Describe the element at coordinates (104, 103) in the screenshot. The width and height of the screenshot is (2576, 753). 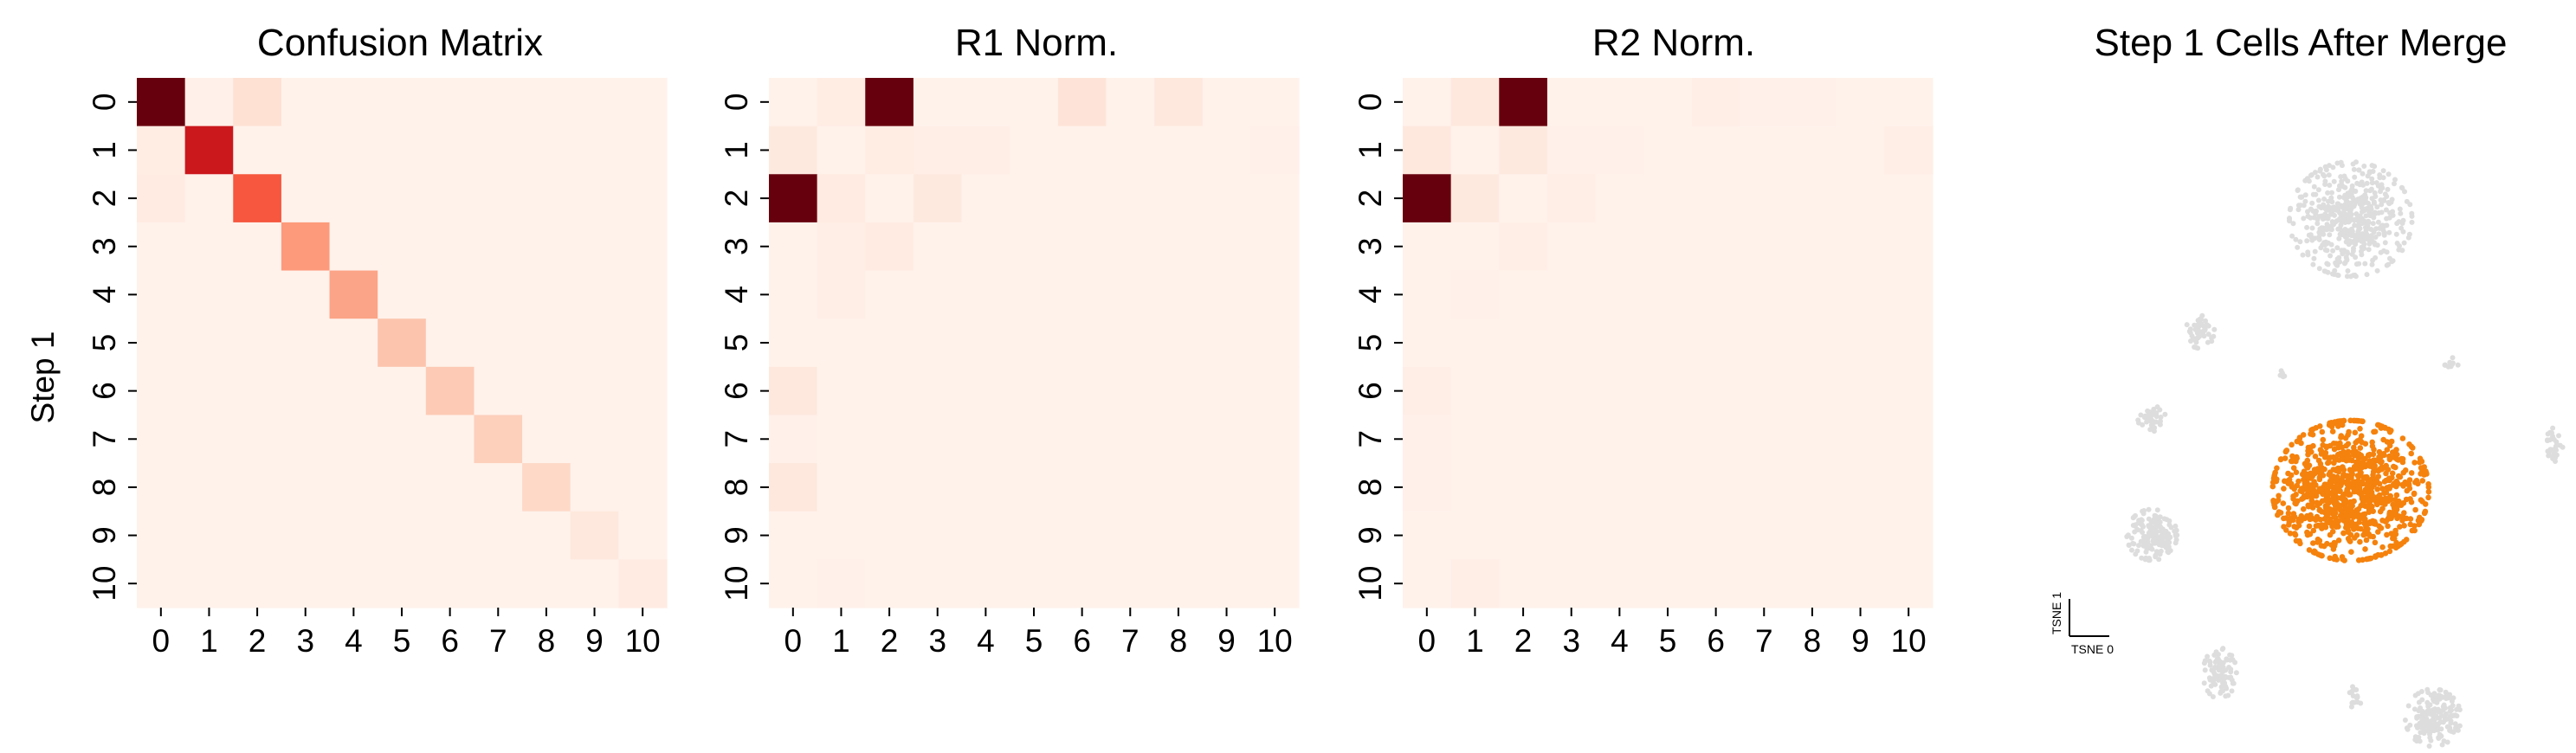
I see `y-tick-label: 0` at that location.